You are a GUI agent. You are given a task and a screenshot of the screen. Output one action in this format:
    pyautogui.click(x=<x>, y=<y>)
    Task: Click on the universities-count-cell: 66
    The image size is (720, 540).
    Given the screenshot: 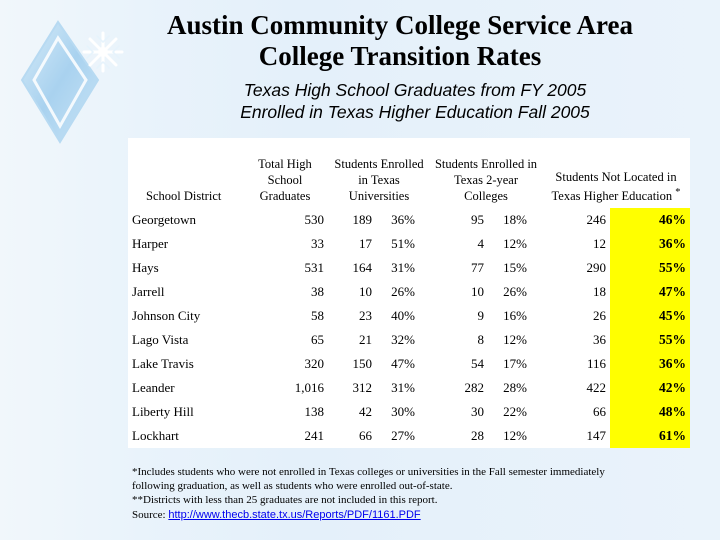 What is the action you would take?
    pyautogui.click(x=365, y=435)
    